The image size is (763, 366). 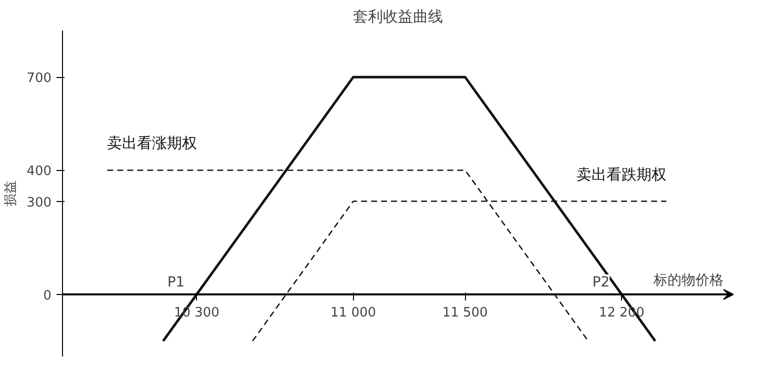 What do you see at coordinates (601, 282) in the screenshot?
I see `annotation: P2` at bounding box center [601, 282].